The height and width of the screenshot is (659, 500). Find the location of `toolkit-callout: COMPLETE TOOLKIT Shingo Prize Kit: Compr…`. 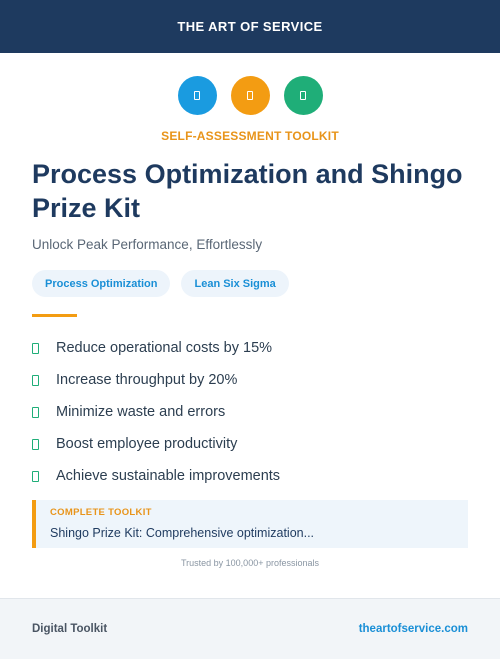

toolkit-callout: COMPLETE TOOLKIT Shingo Prize Kit: Compr… is located at coordinates (250, 524).